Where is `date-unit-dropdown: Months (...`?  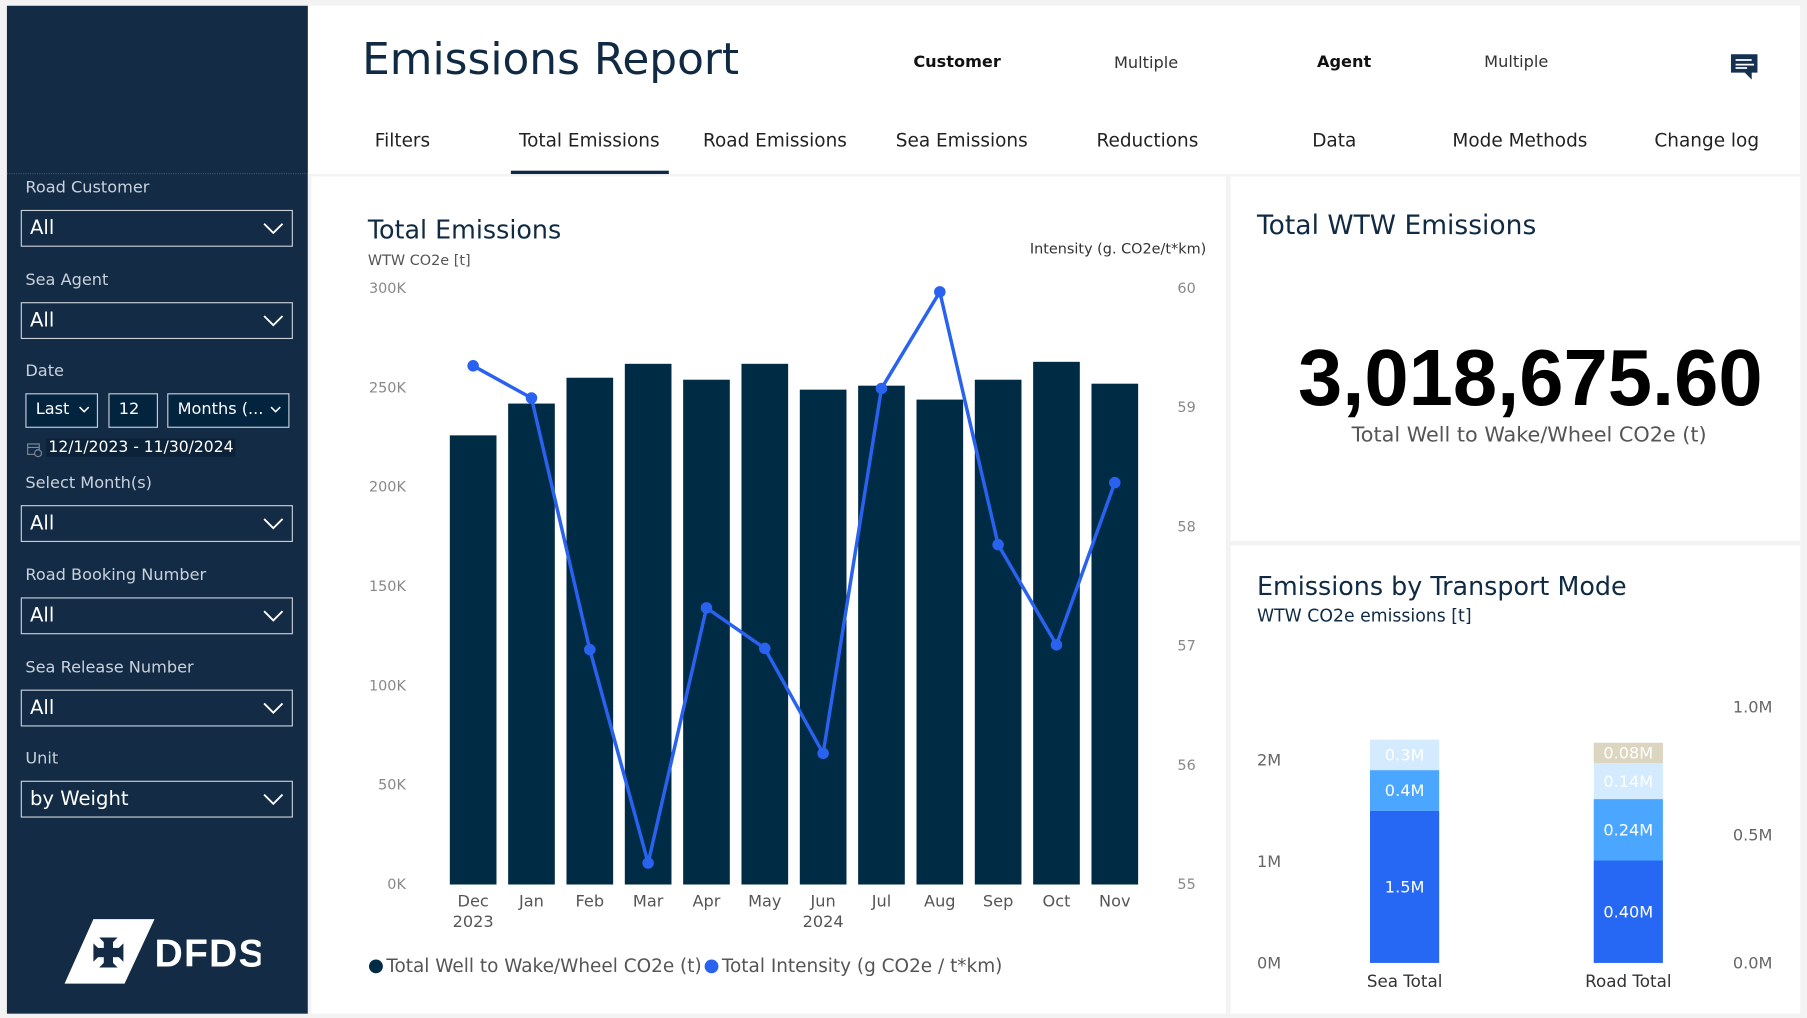
date-unit-dropdown: Months (... is located at coordinates (228, 410).